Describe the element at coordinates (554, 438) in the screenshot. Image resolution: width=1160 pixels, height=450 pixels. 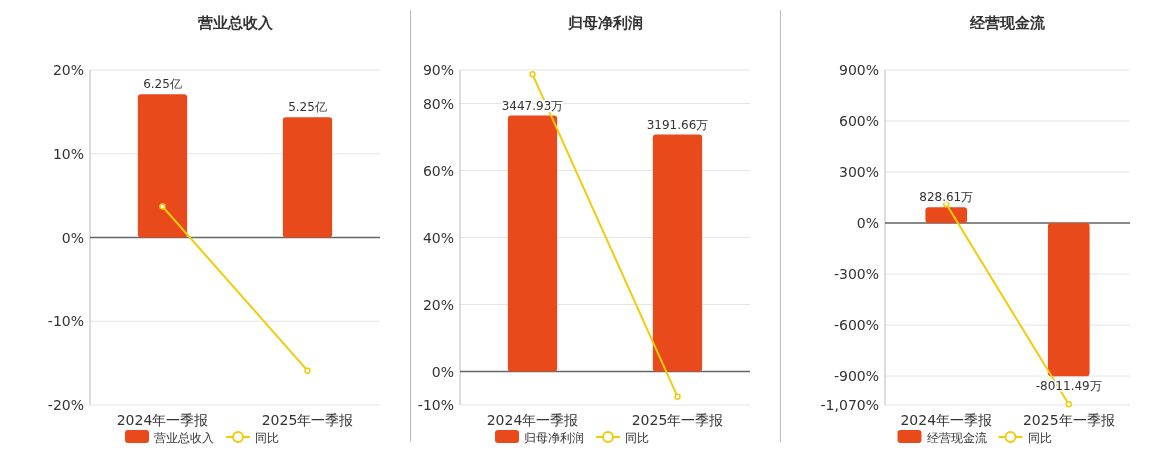
I see `legend-label: 归母净利润` at that location.